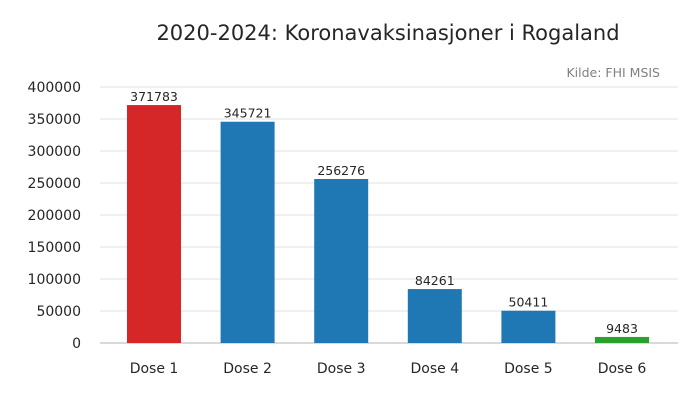  I want to click on x-tick-label: Dose 4, so click(434, 369).